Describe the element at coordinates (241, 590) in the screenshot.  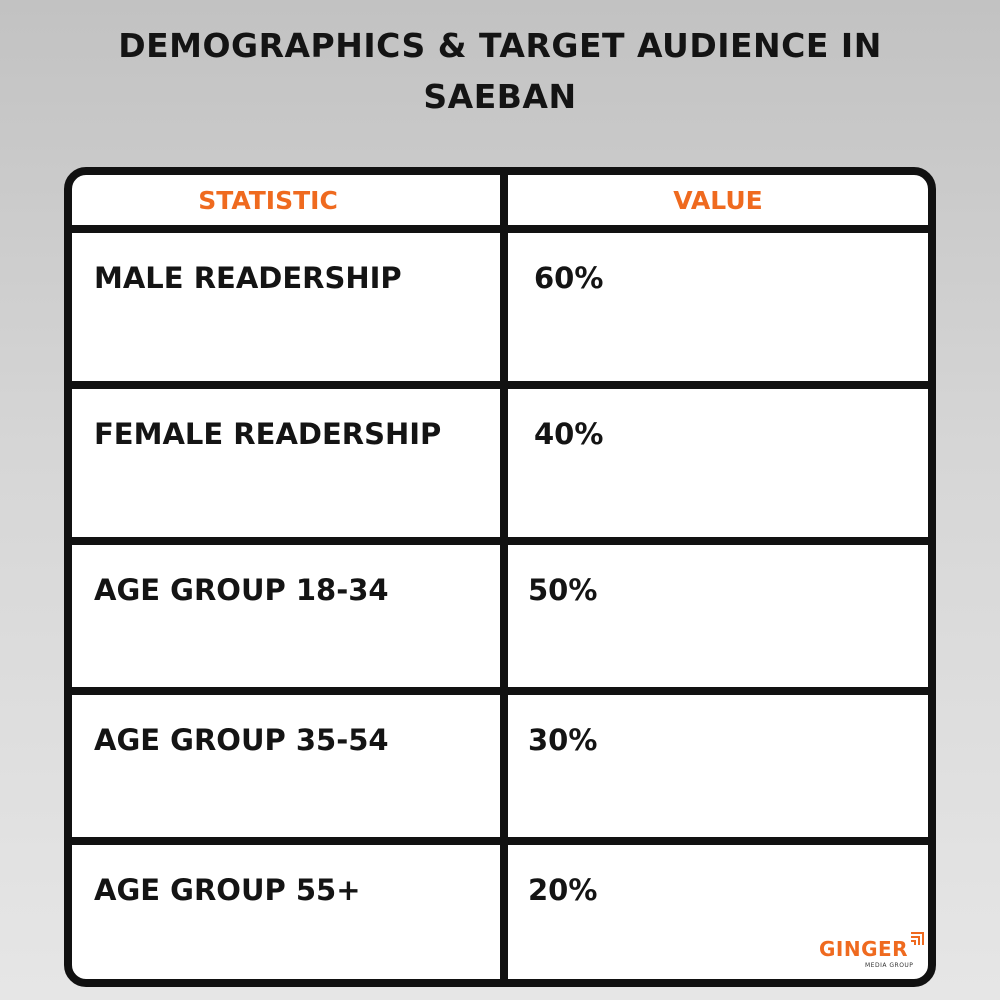
I see `row-statistic-label: AGE GROUP 18-34` at that location.